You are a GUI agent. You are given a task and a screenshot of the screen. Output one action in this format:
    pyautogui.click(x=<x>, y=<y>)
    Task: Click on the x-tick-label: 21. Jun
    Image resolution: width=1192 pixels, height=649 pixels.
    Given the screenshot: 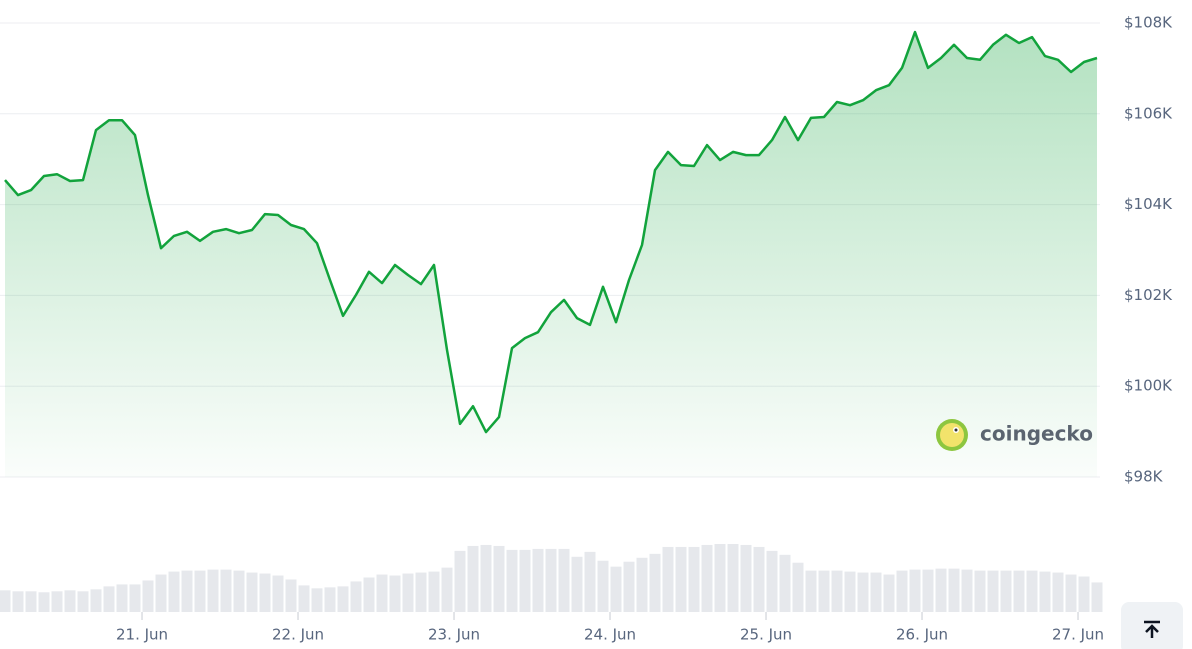 What is the action you would take?
    pyautogui.click(x=142, y=635)
    